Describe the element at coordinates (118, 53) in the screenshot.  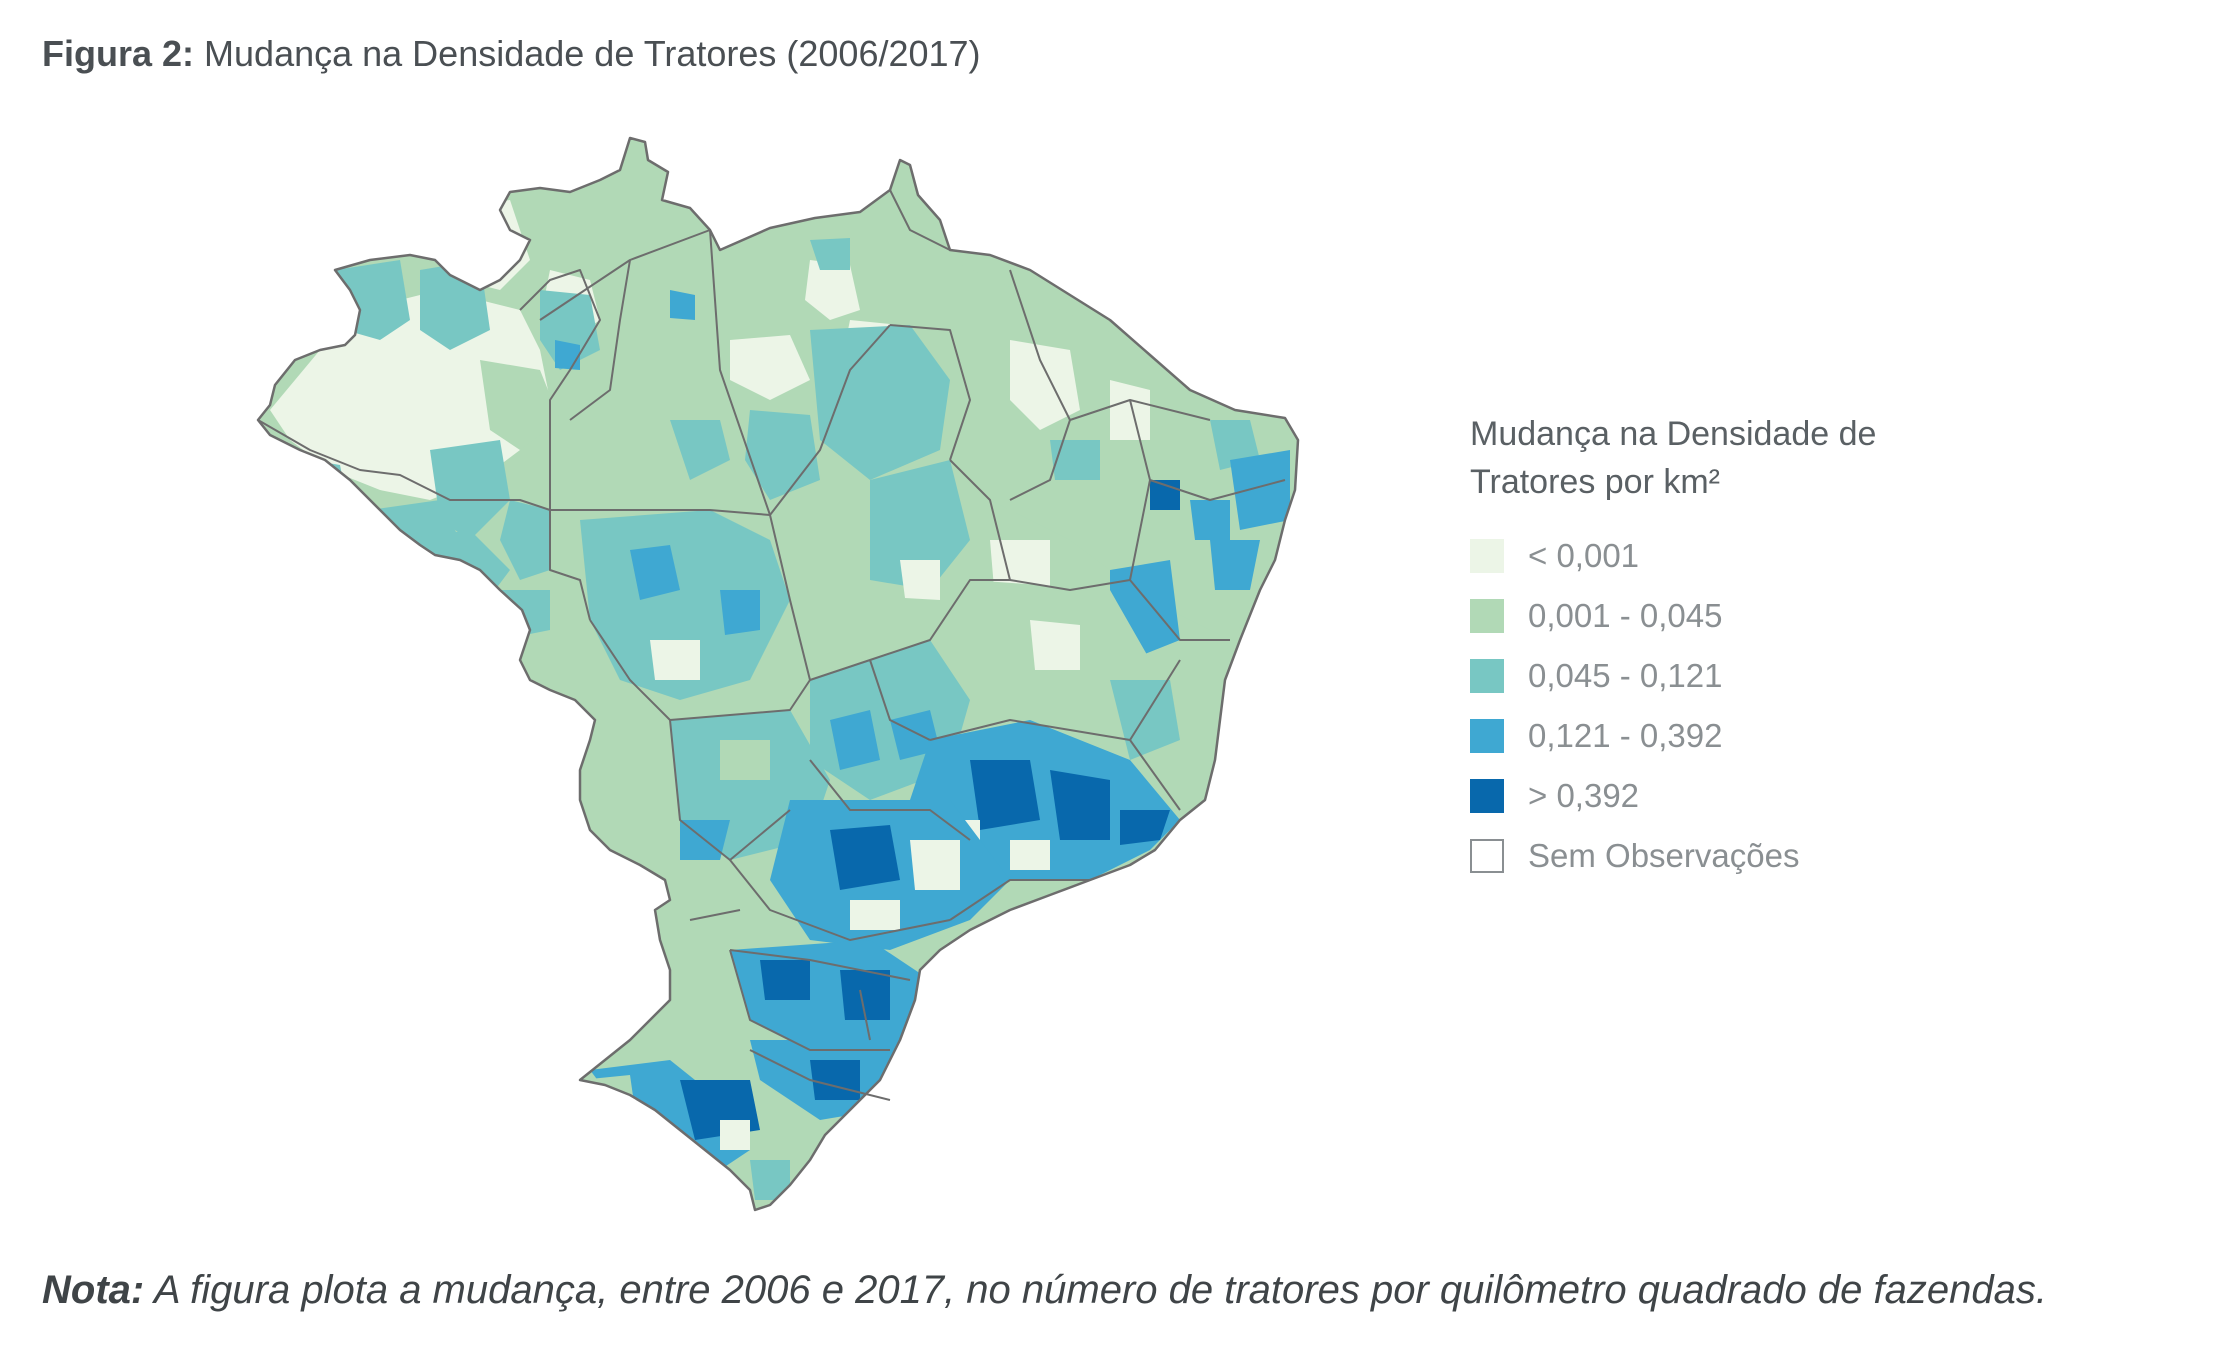
I see `figure-label: Figura 2:` at that location.